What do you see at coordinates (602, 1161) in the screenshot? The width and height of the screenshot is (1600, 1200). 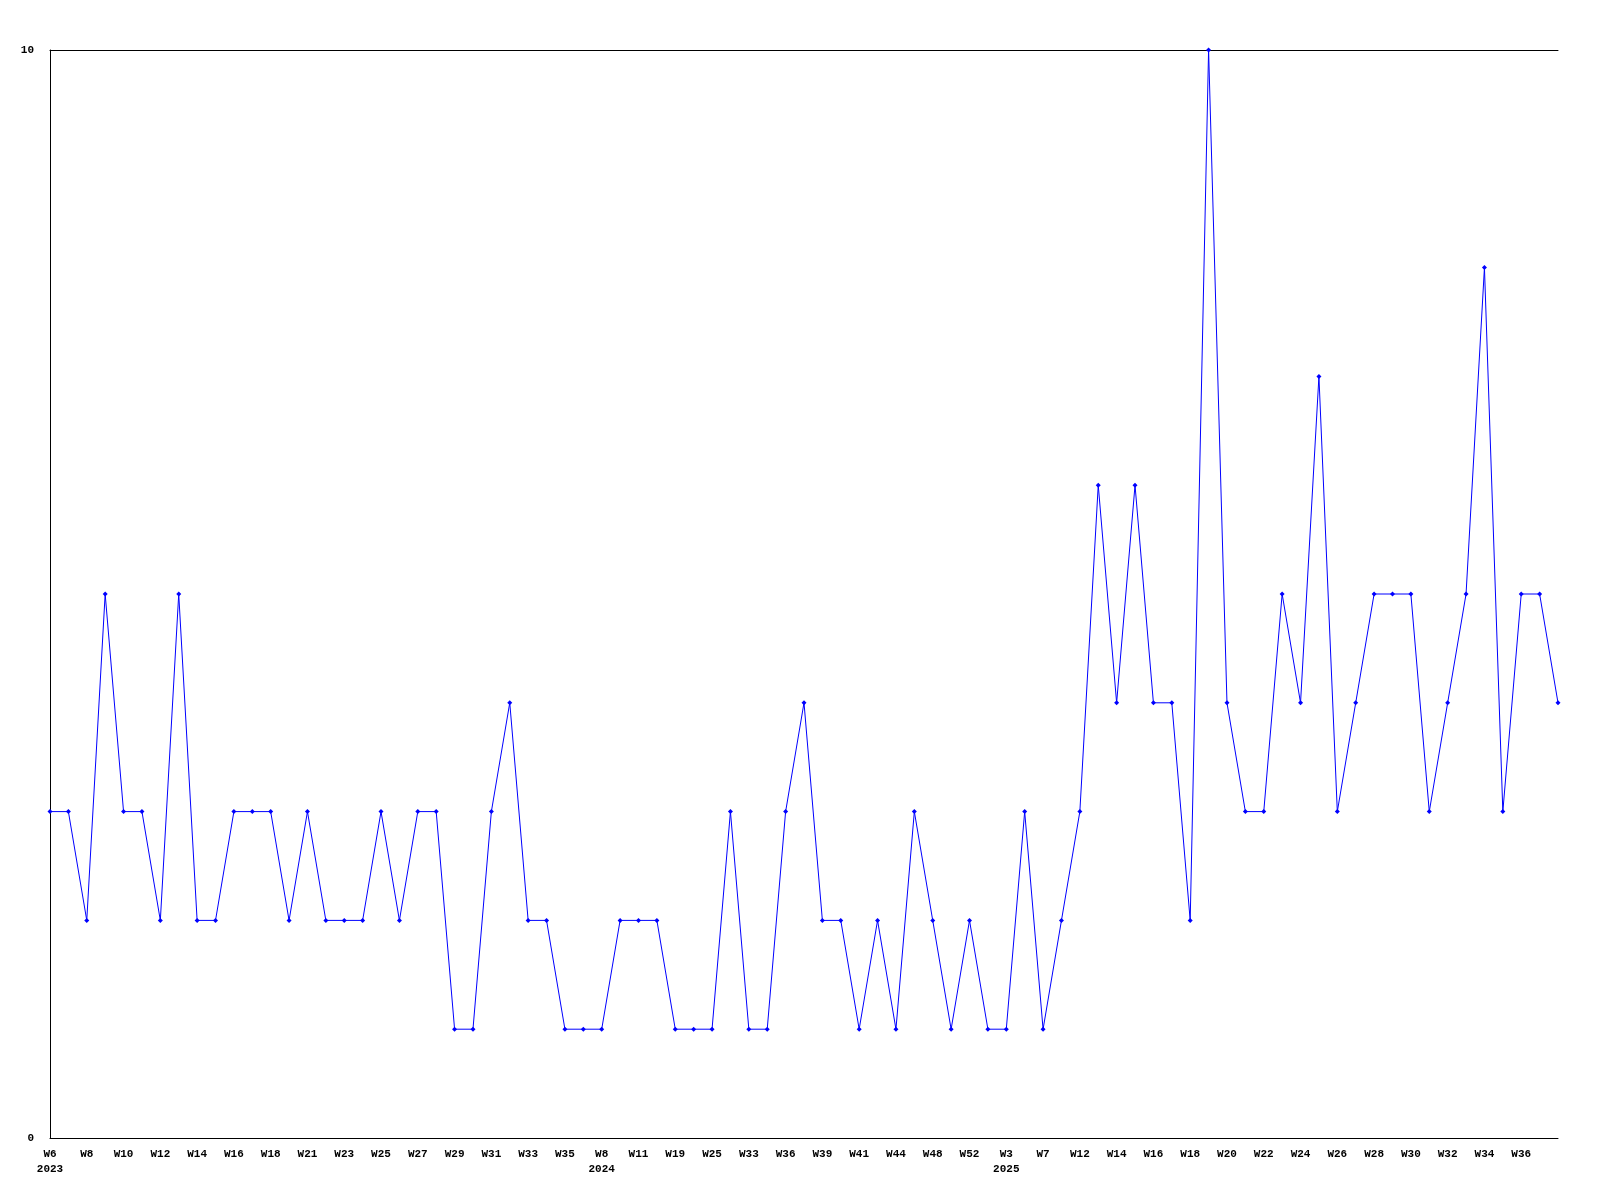 I see `x-tick-label: W8 2024` at bounding box center [602, 1161].